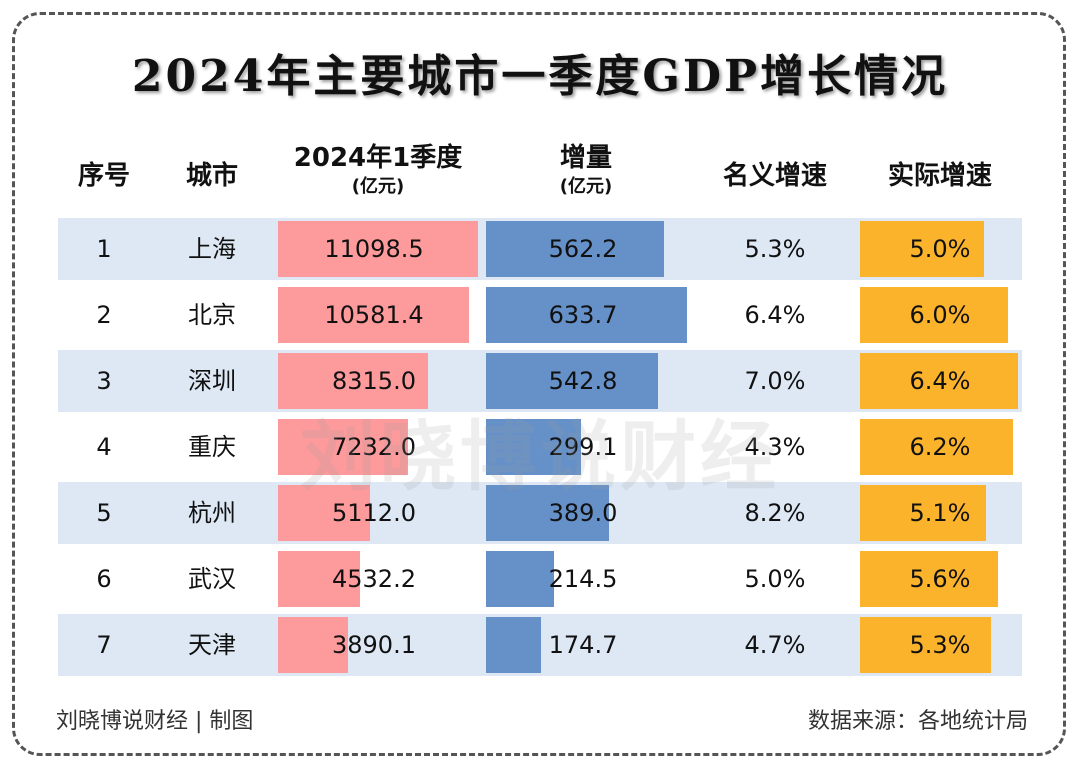 The height and width of the screenshot is (773, 1080). I want to click on row-real: 5.1%, so click(940, 513).